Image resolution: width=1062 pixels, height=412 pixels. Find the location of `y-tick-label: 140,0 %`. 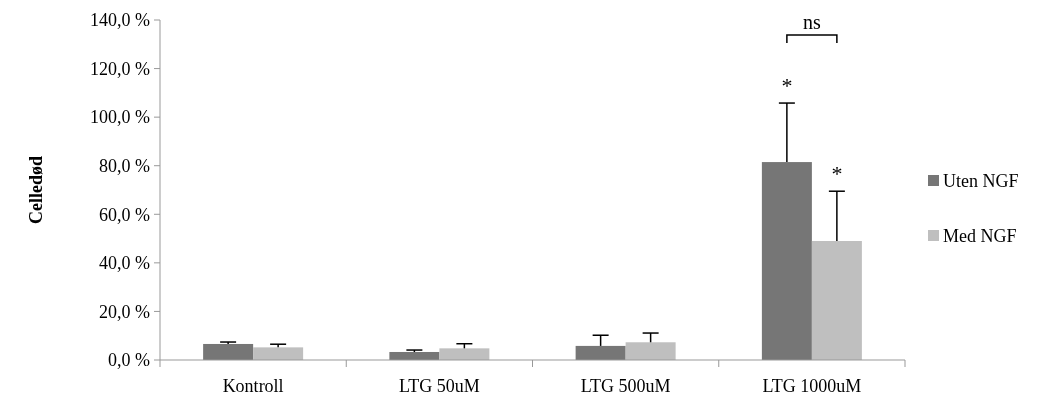

y-tick-label: 140,0 % is located at coordinates (120, 20).